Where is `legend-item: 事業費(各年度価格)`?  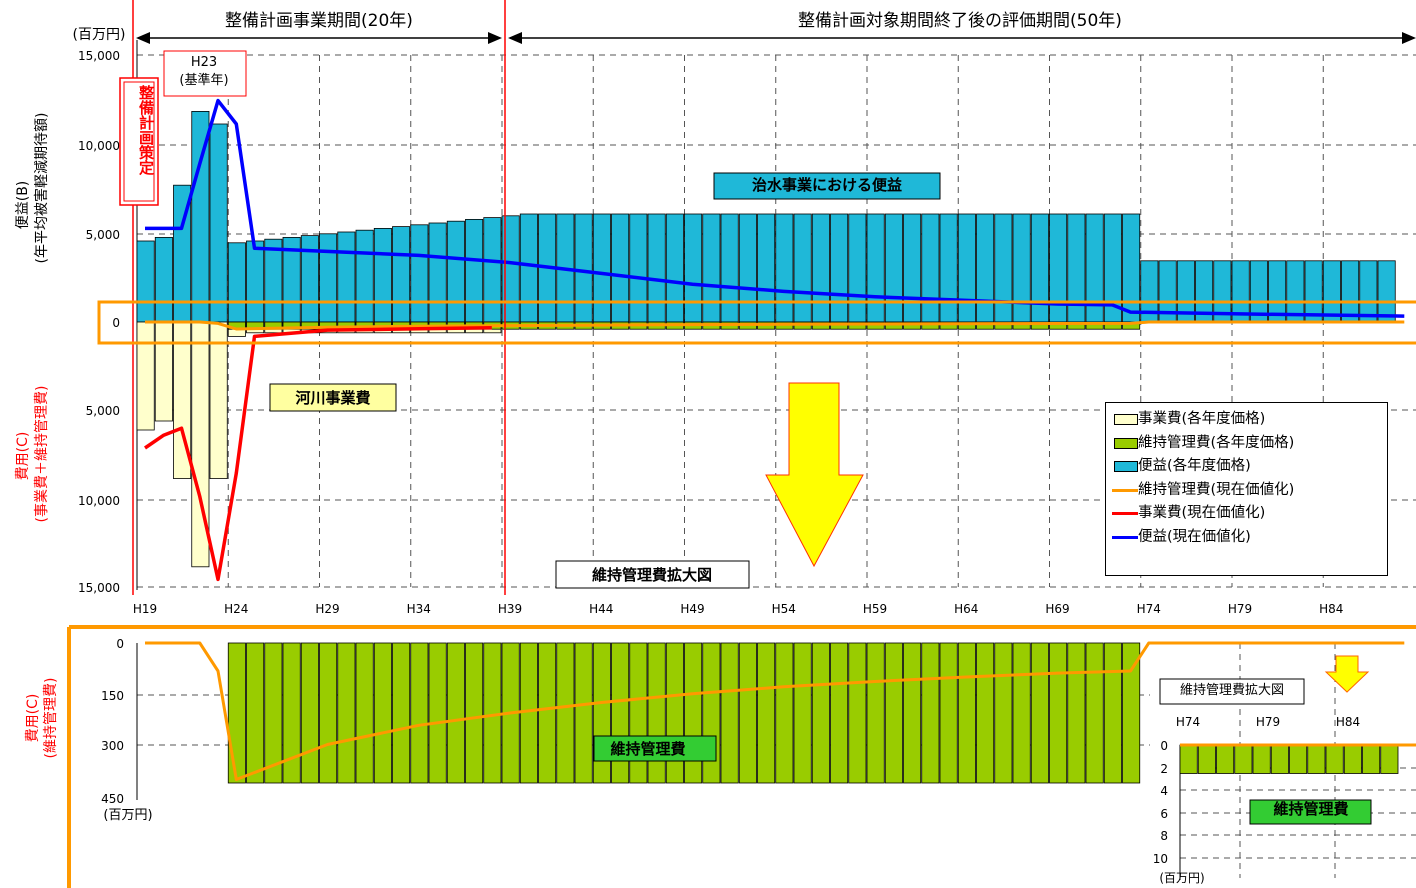 legend-item: 事業費(各年度価格) is located at coordinates (1250, 420).